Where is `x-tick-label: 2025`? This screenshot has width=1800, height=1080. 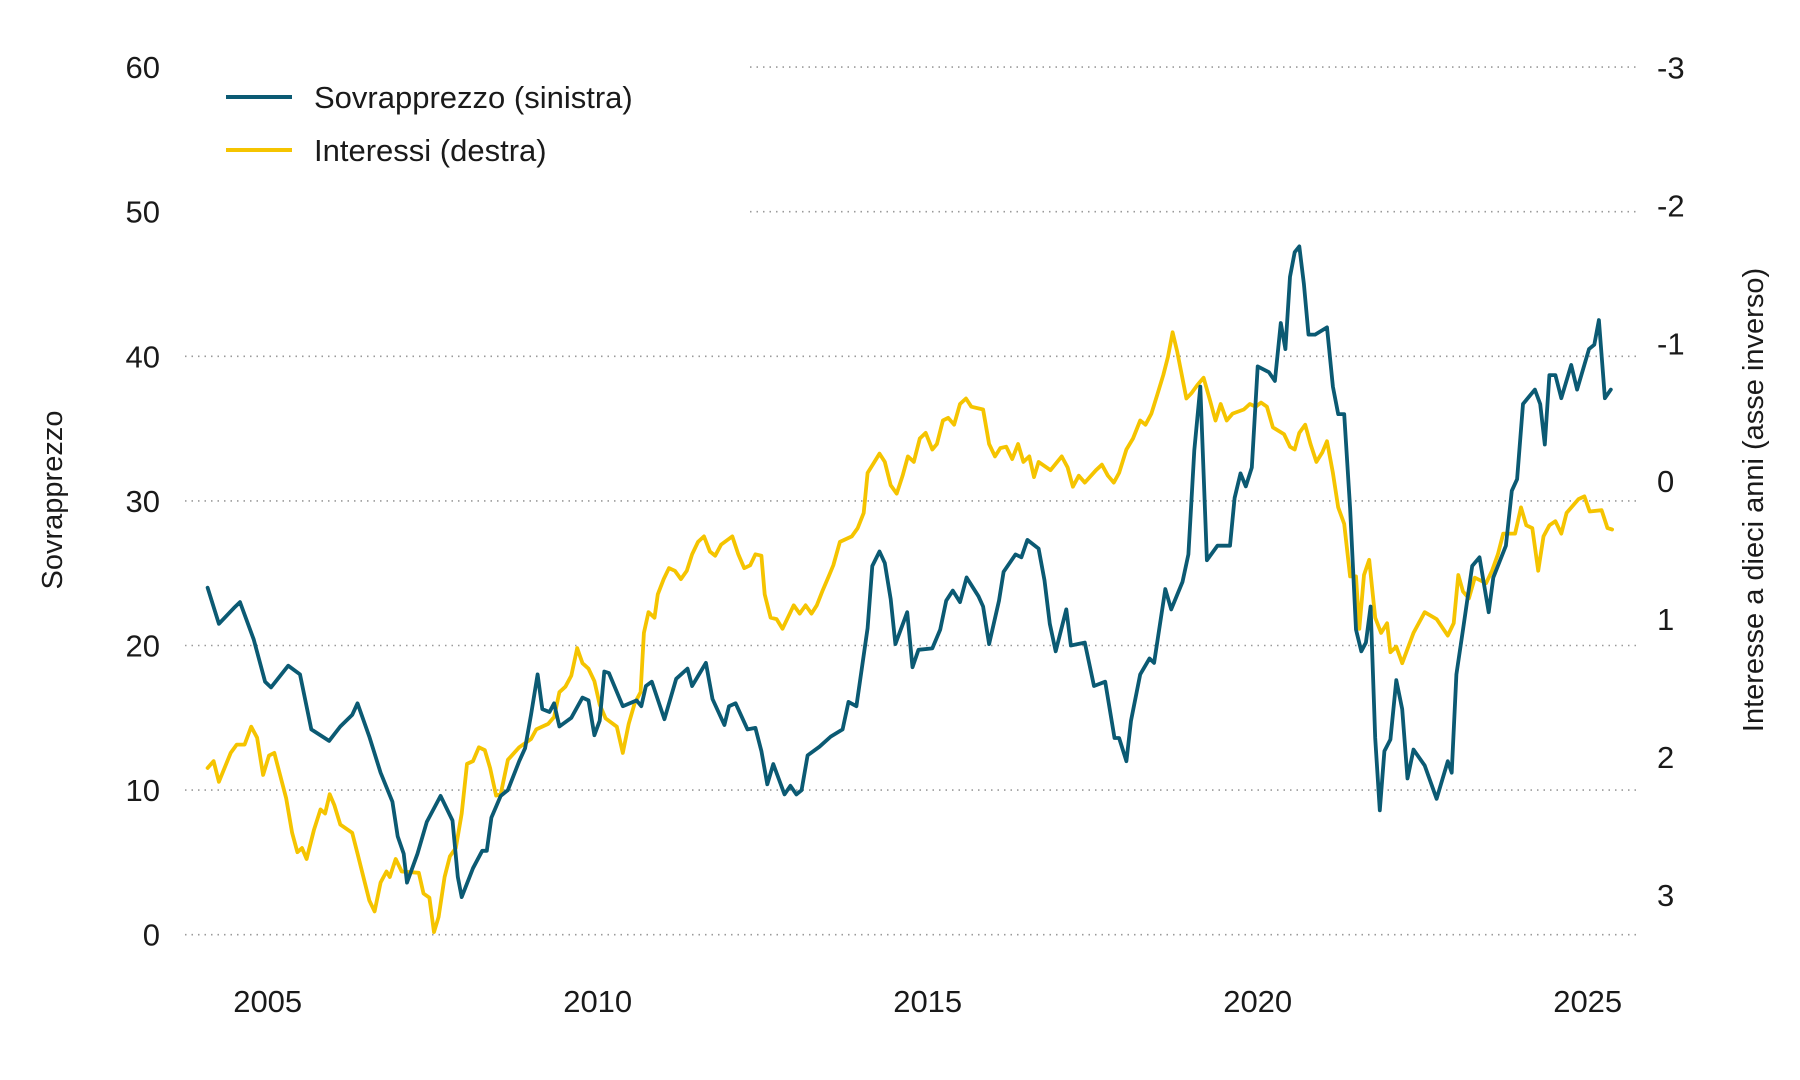
x-tick-label: 2025 is located at coordinates (1587, 1001).